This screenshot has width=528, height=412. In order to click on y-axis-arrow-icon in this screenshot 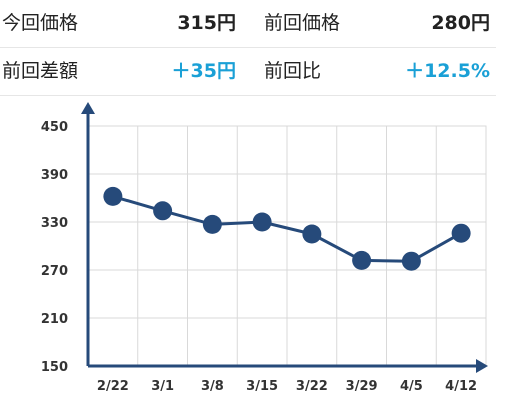, I will do `click(88, 108)`.